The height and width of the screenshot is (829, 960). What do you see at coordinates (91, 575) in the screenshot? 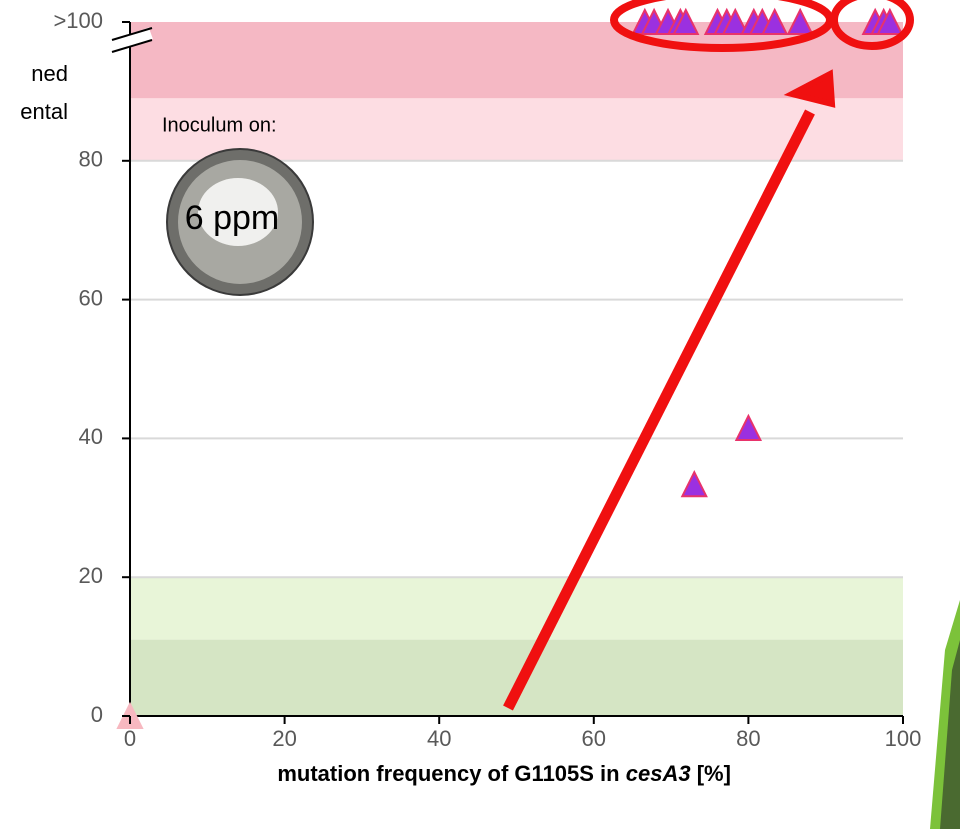
I see `y-tick-label: 20` at bounding box center [91, 575].